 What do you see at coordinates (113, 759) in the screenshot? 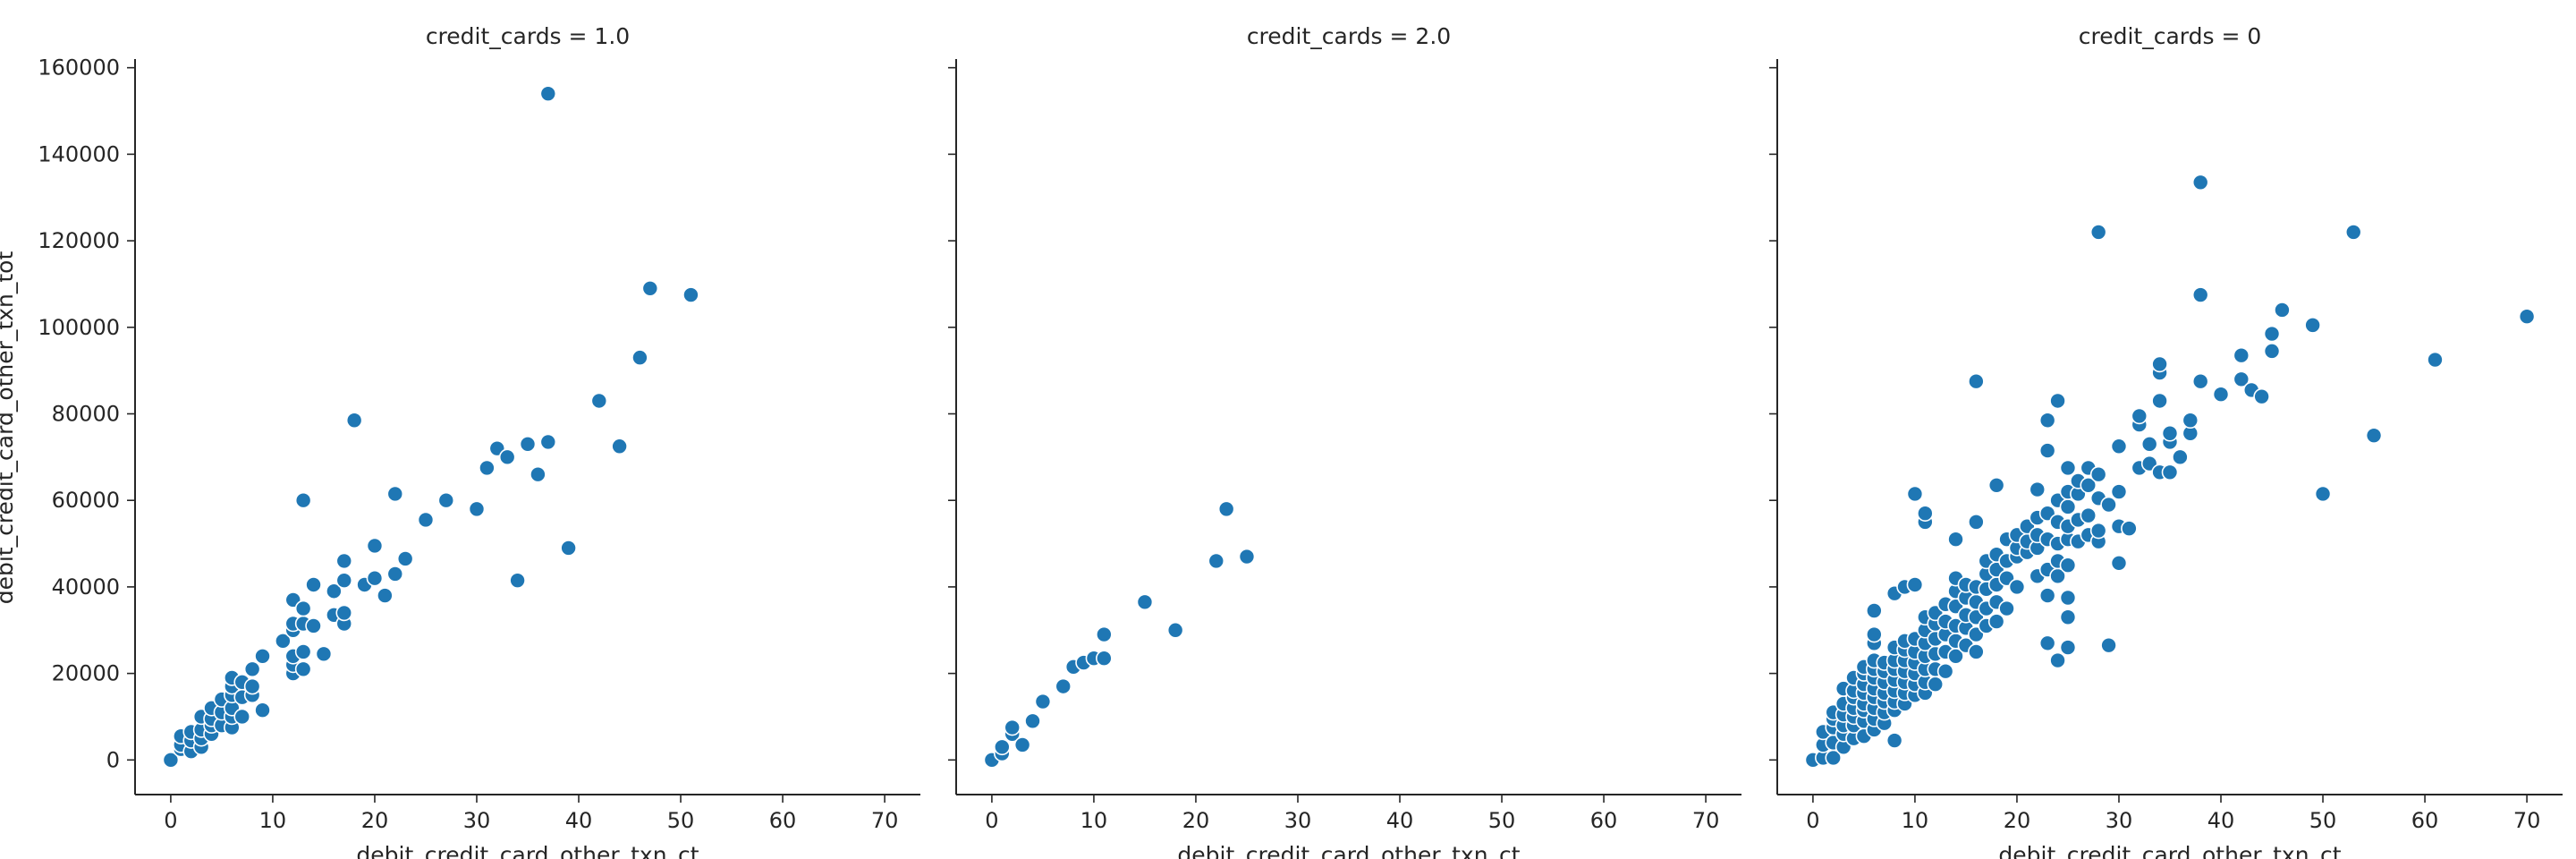
I see `y-tick-label: 0` at bounding box center [113, 759].